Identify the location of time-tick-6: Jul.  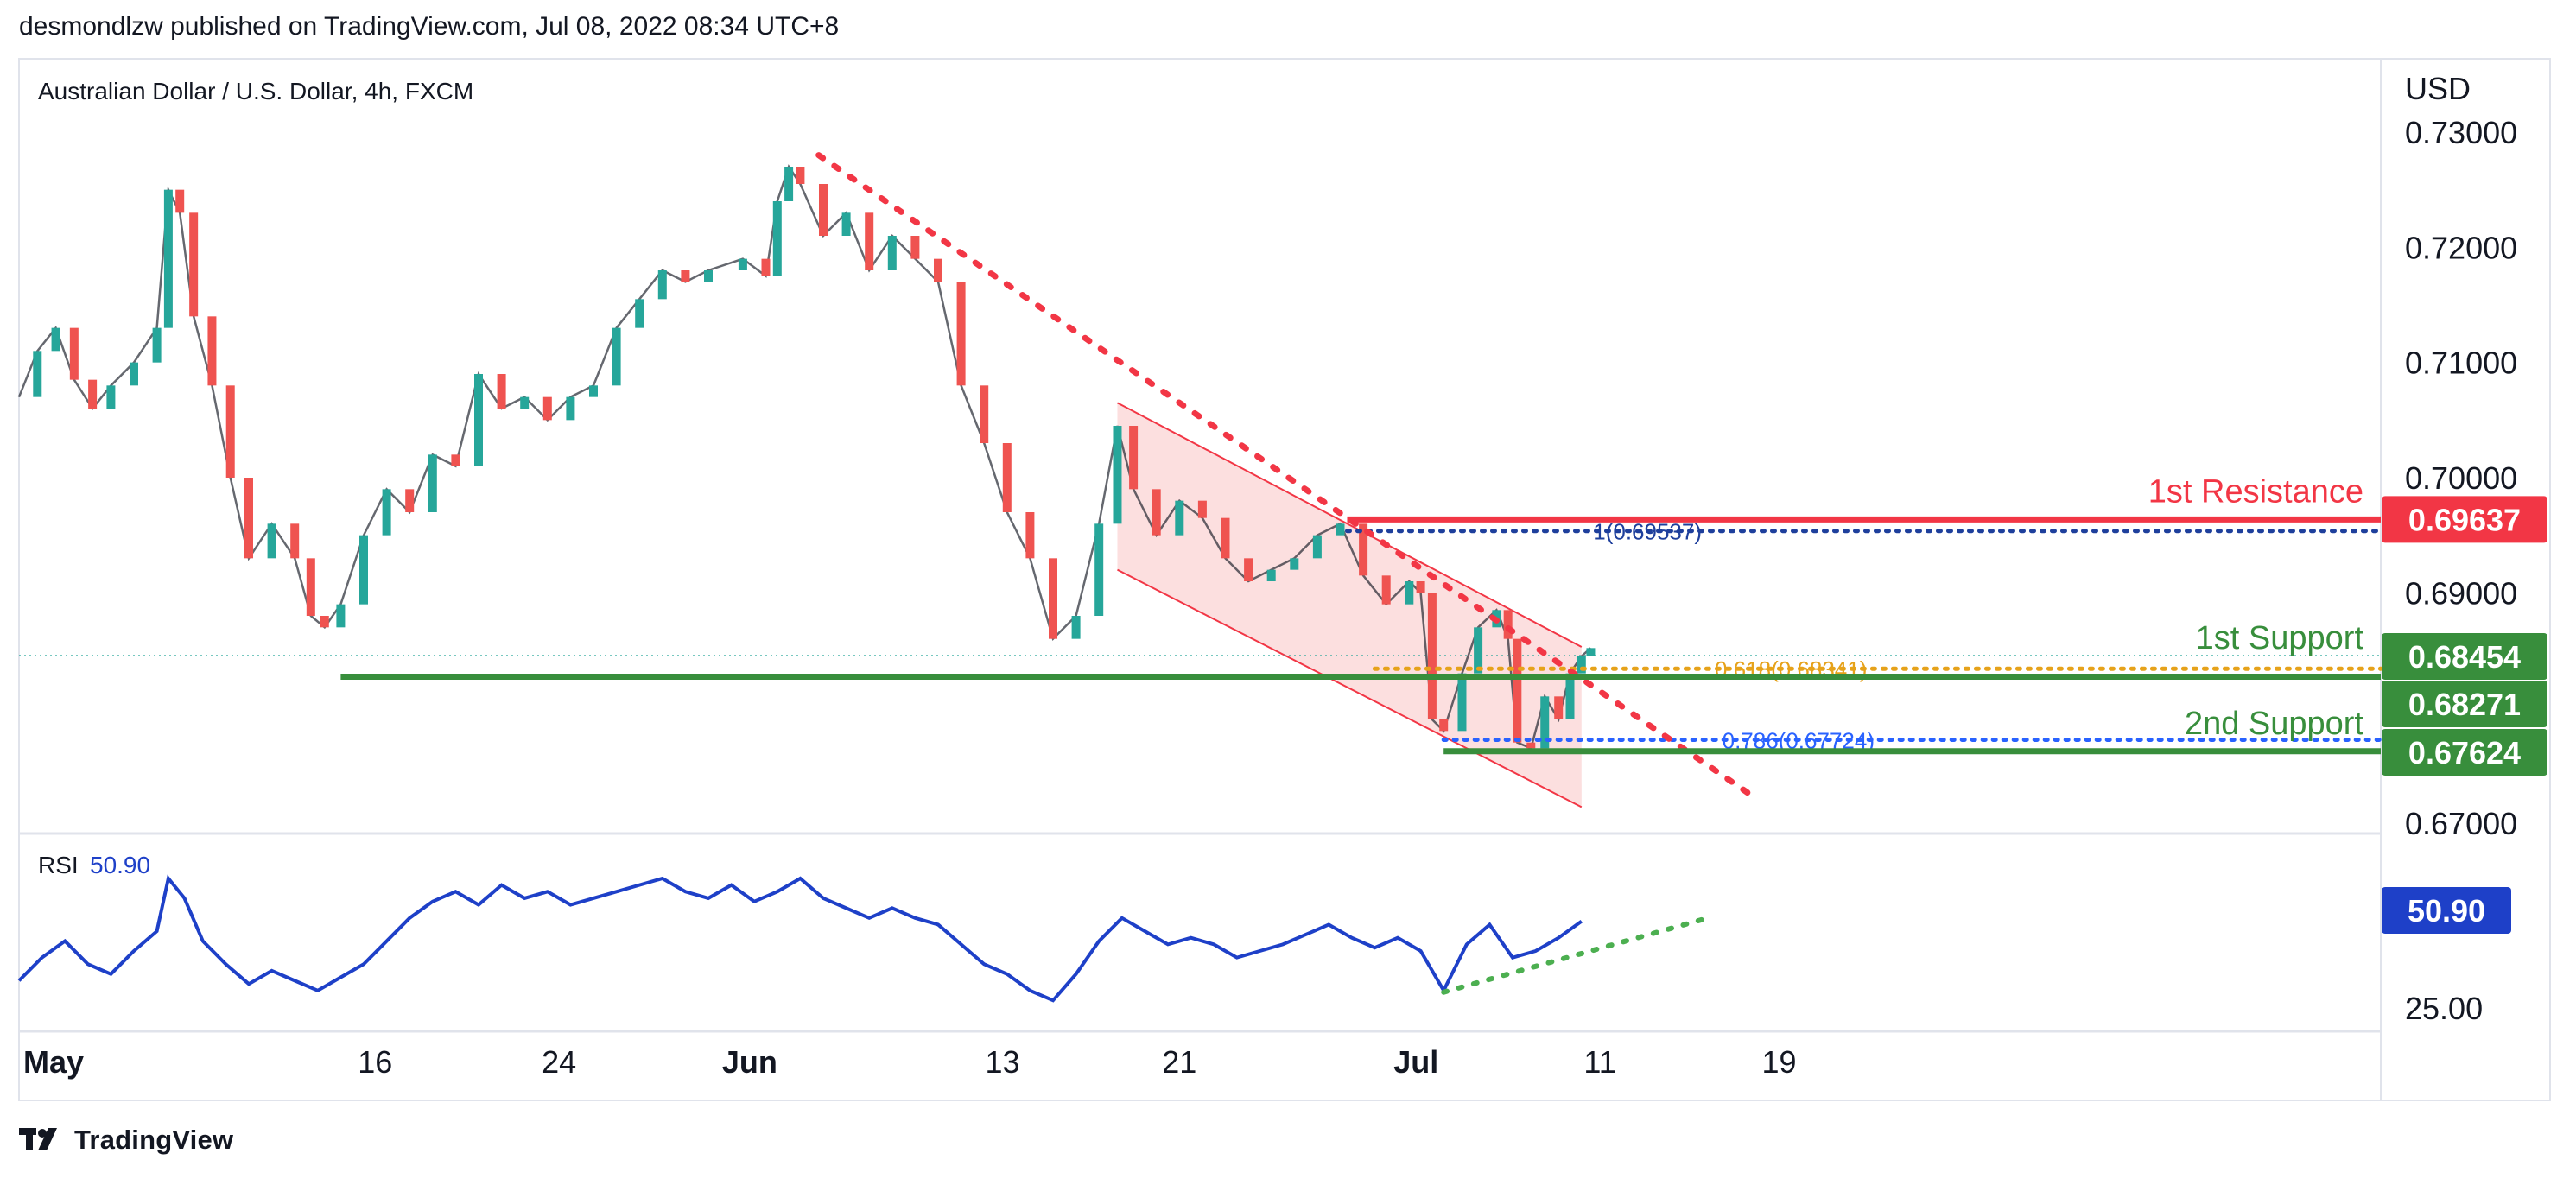
(1415, 1062).